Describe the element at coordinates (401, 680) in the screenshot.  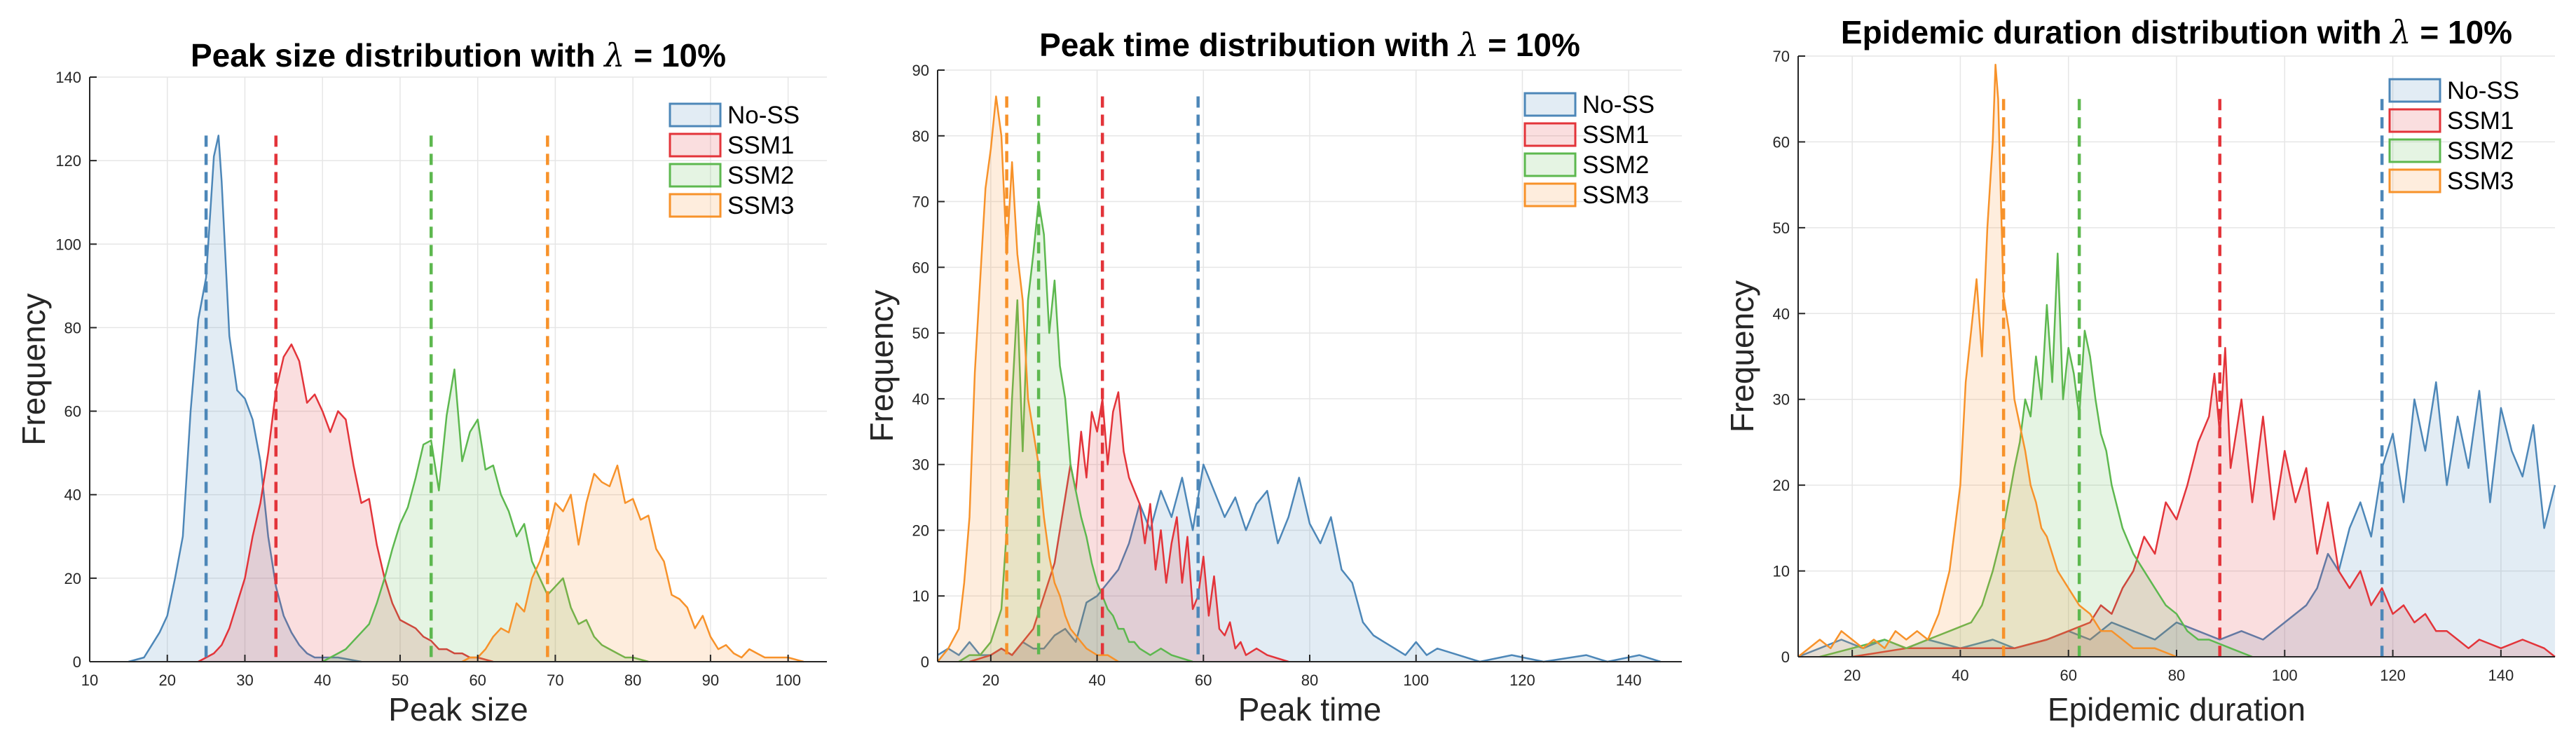
I see `x-tick-label: 50` at that location.